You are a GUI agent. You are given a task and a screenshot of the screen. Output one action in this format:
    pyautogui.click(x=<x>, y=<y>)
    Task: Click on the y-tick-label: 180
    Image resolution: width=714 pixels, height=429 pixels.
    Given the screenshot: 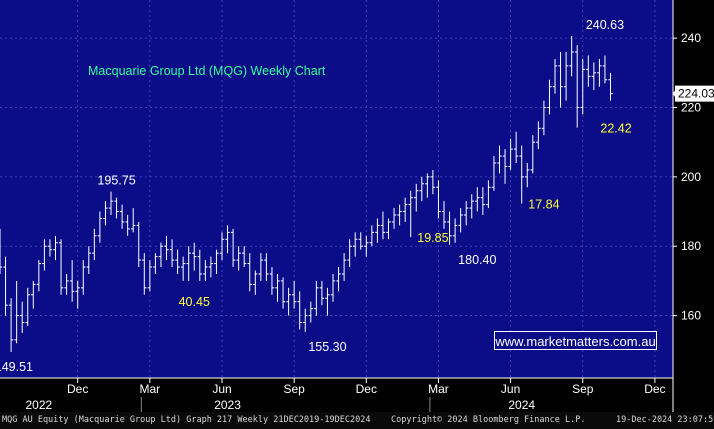 What is the action you would take?
    pyautogui.click(x=691, y=246)
    